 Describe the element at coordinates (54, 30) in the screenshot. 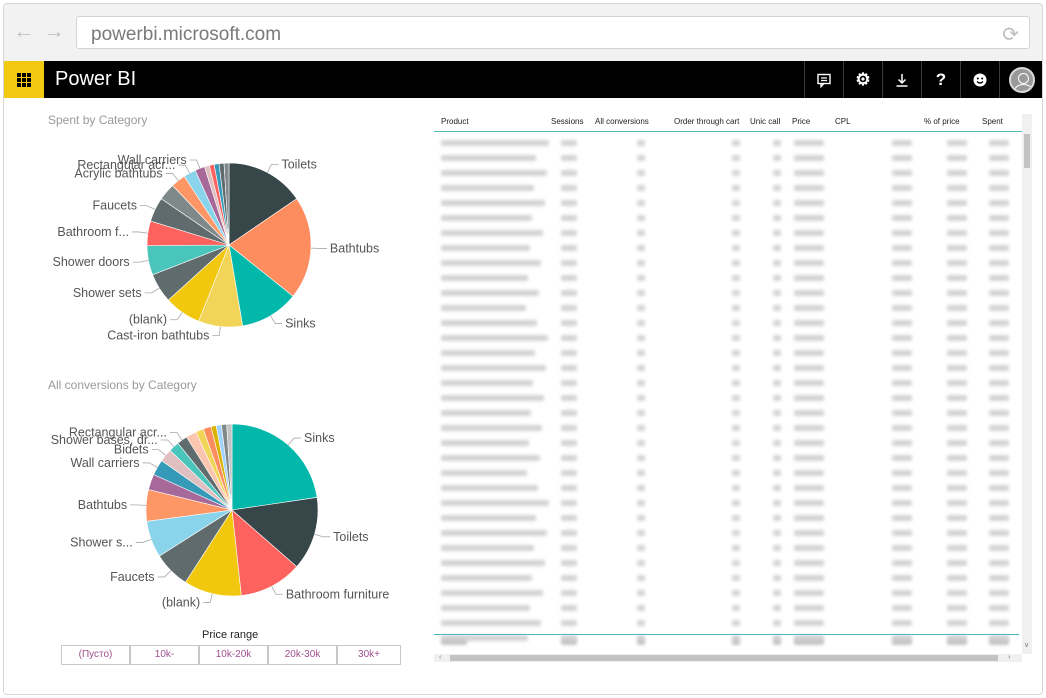

I see `arrow-right-icon: →` at that location.